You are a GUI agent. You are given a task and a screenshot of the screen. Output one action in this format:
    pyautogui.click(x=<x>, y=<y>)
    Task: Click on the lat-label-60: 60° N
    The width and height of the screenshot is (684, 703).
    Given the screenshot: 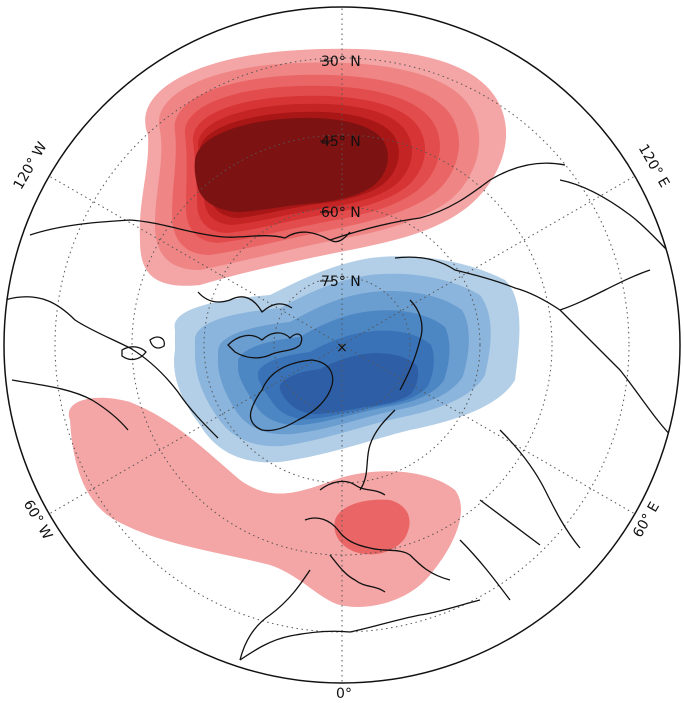 What is the action you would take?
    pyautogui.click(x=341, y=213)
    